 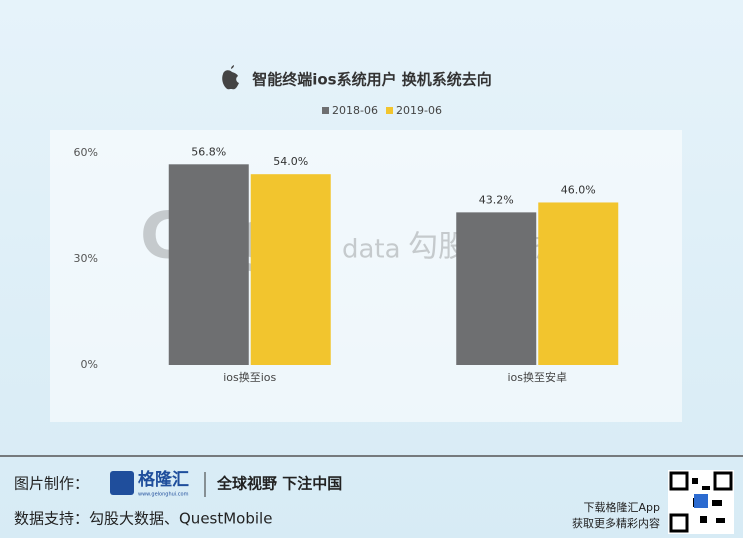 I want to click on chart-title: 智能终端ios系统用户 换机系统去向, so click(x=372, y=80).